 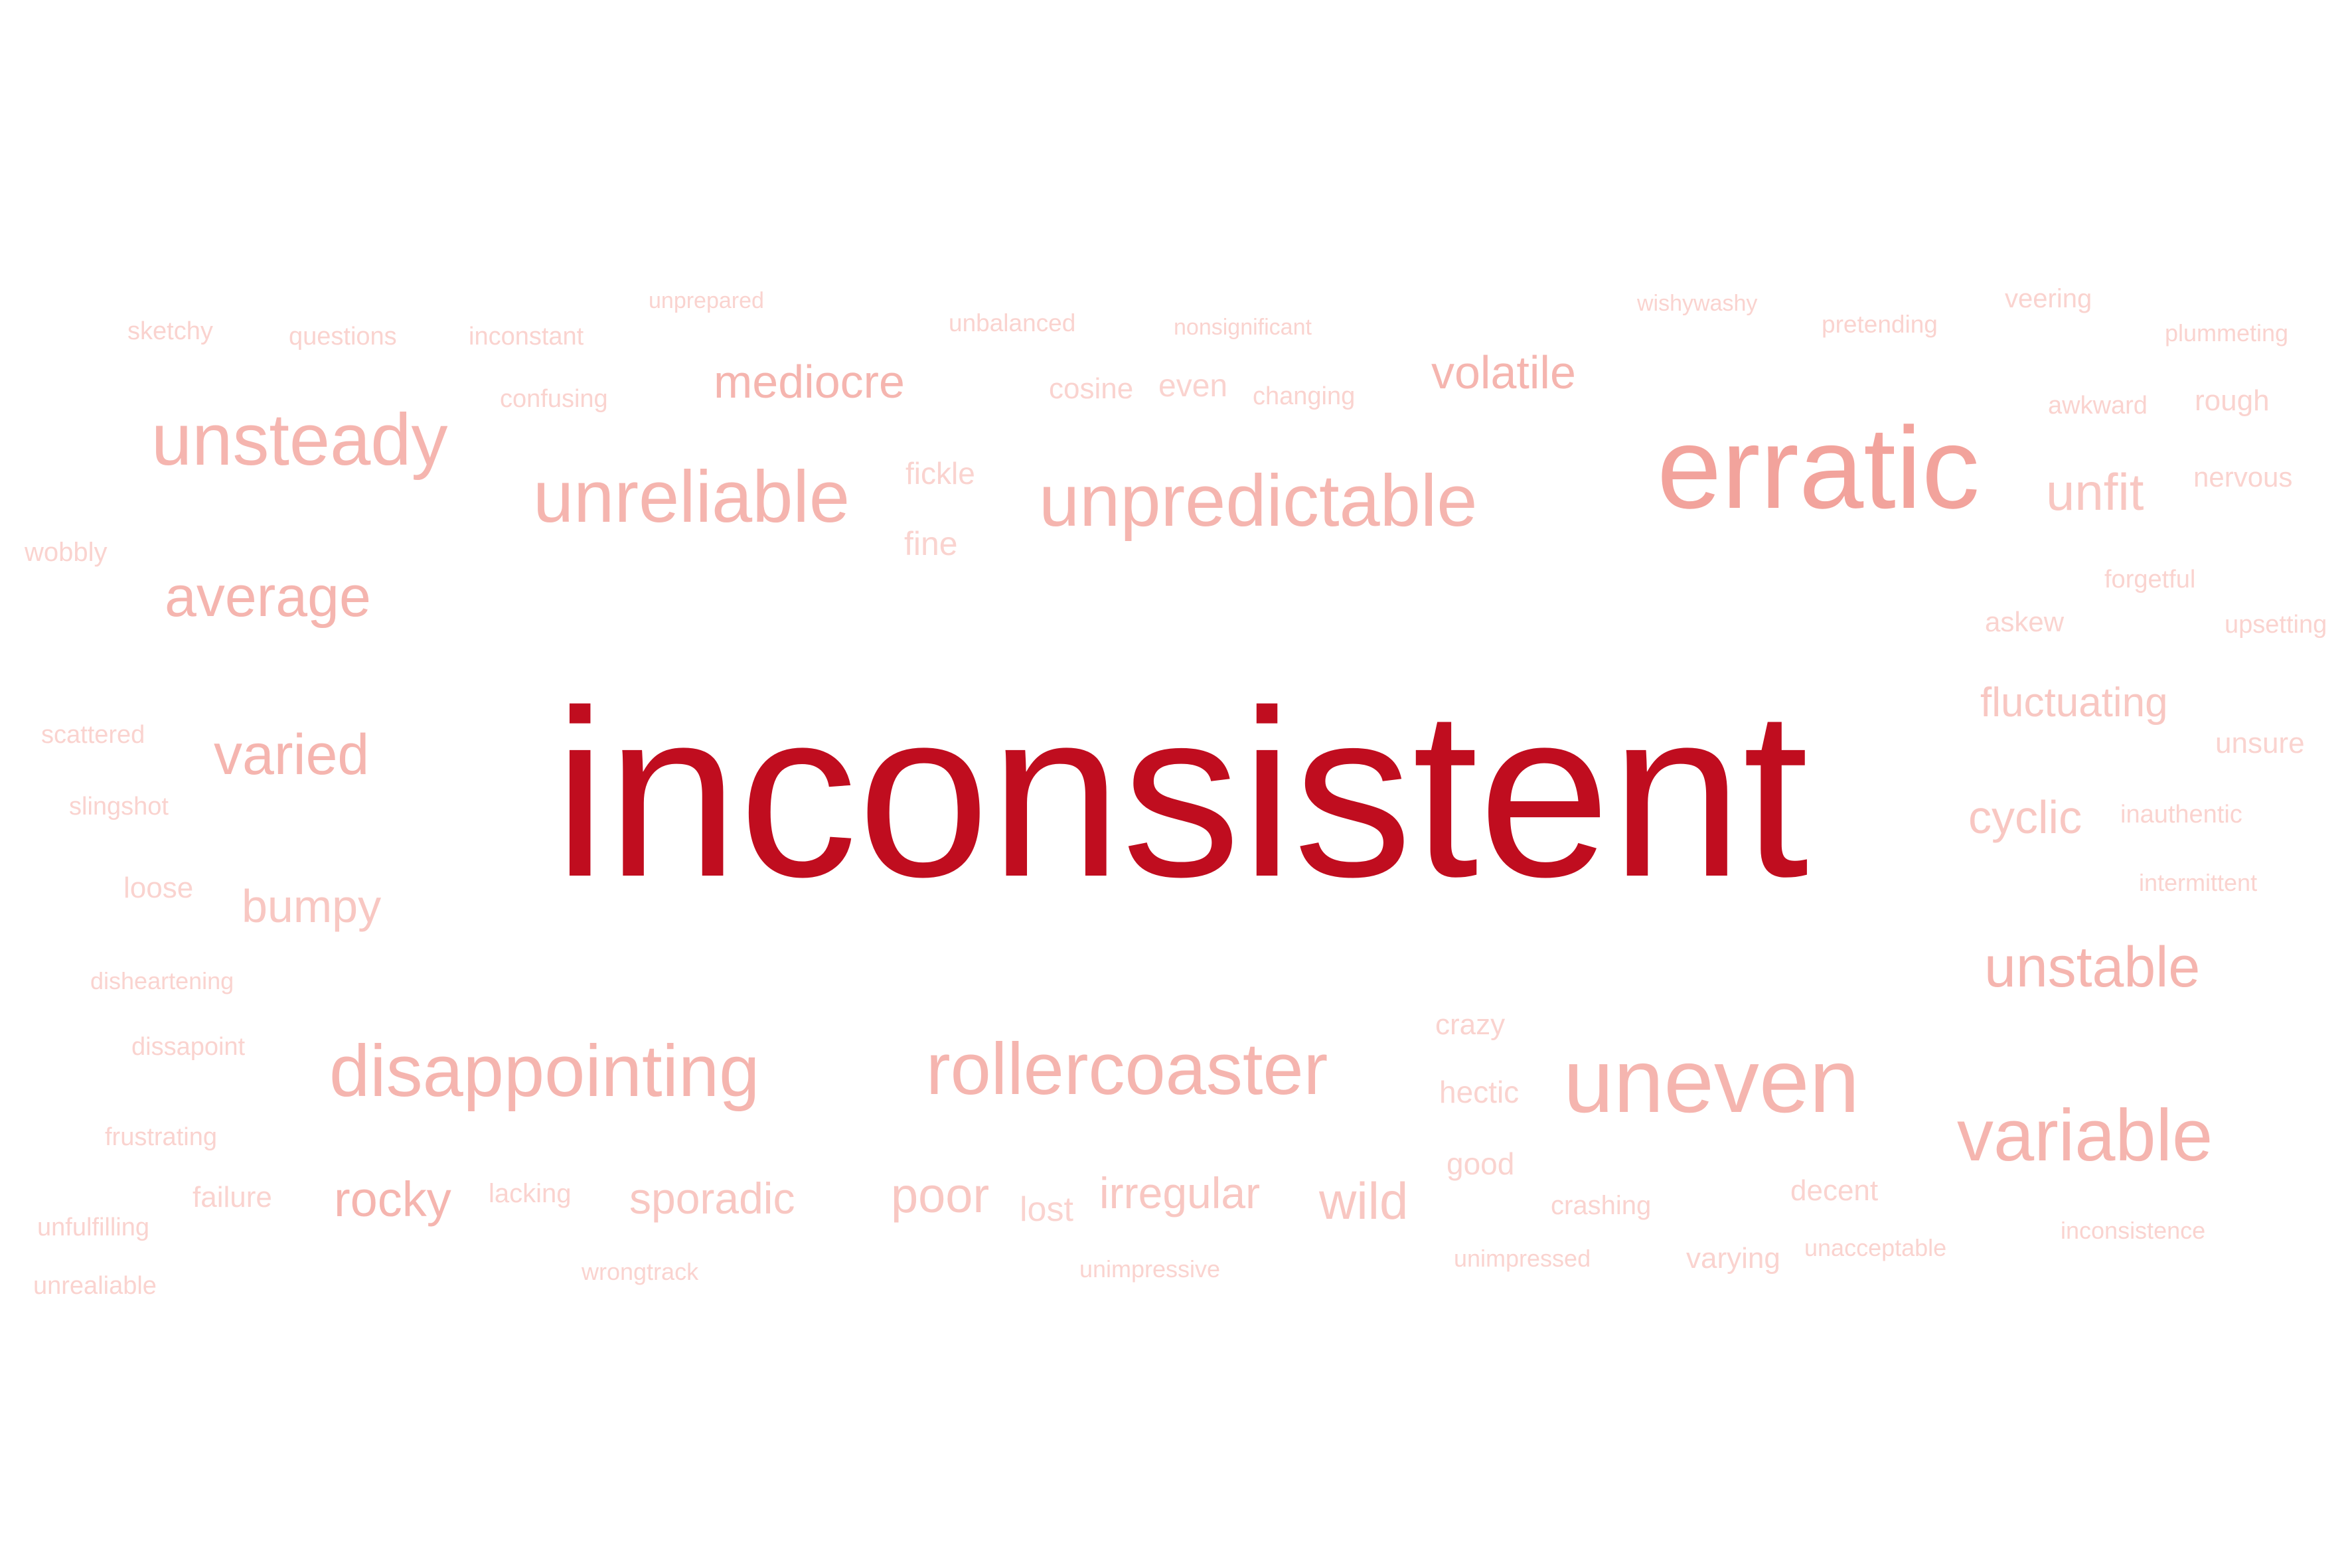 I want to click on word-upsetting: upsetting, so click(x=2276, y=625).